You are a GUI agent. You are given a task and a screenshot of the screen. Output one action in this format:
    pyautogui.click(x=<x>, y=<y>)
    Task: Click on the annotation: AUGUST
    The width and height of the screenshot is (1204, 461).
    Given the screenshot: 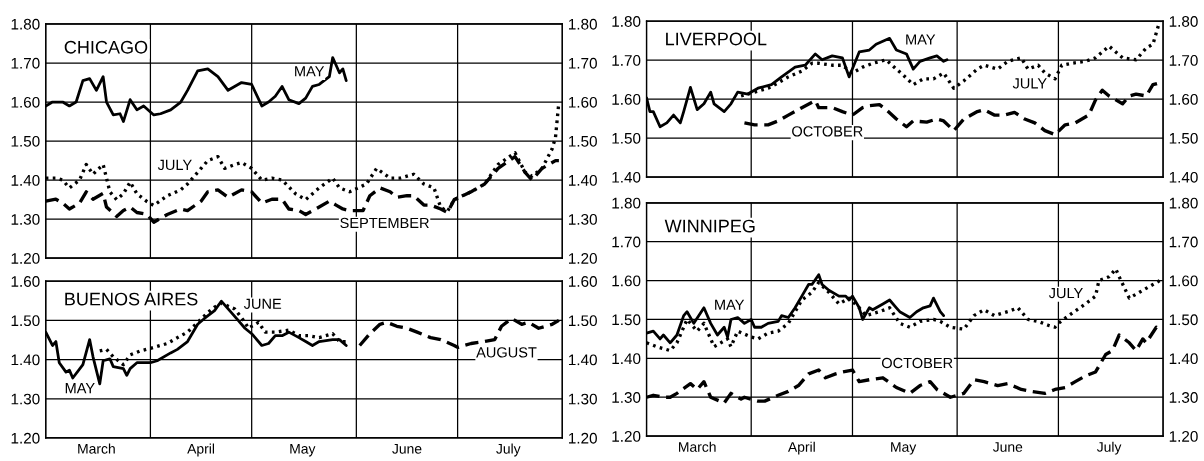 What is the action you would take?
    pyautogui.click(x=506, y=352)
    